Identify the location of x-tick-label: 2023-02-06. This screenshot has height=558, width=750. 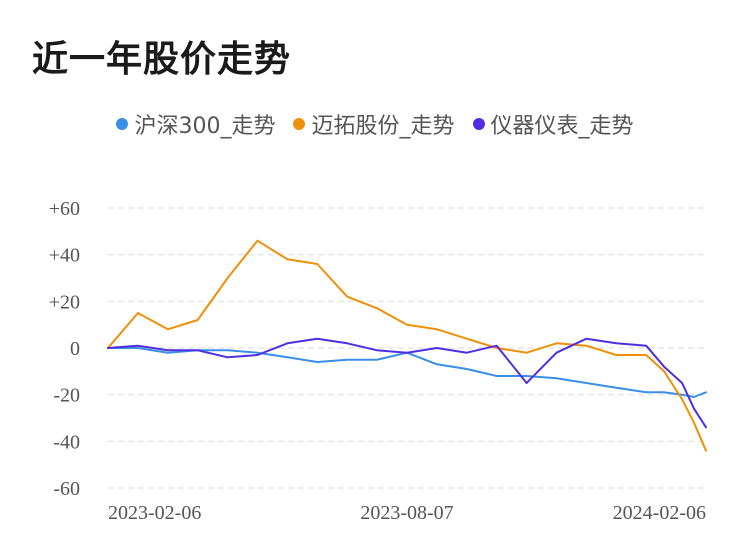
(154, 513).